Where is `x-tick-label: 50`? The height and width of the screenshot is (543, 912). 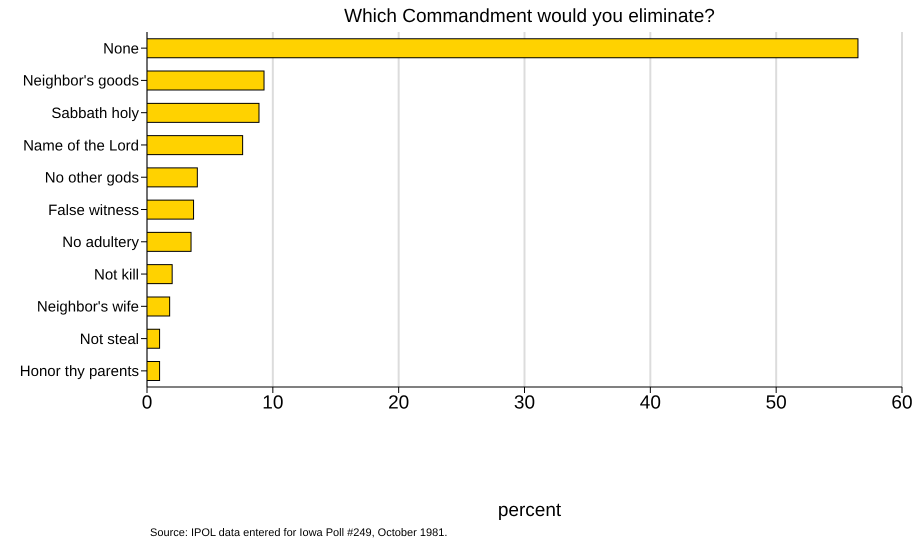
x-tick-label: 50 is located at coordinates (776, 403).